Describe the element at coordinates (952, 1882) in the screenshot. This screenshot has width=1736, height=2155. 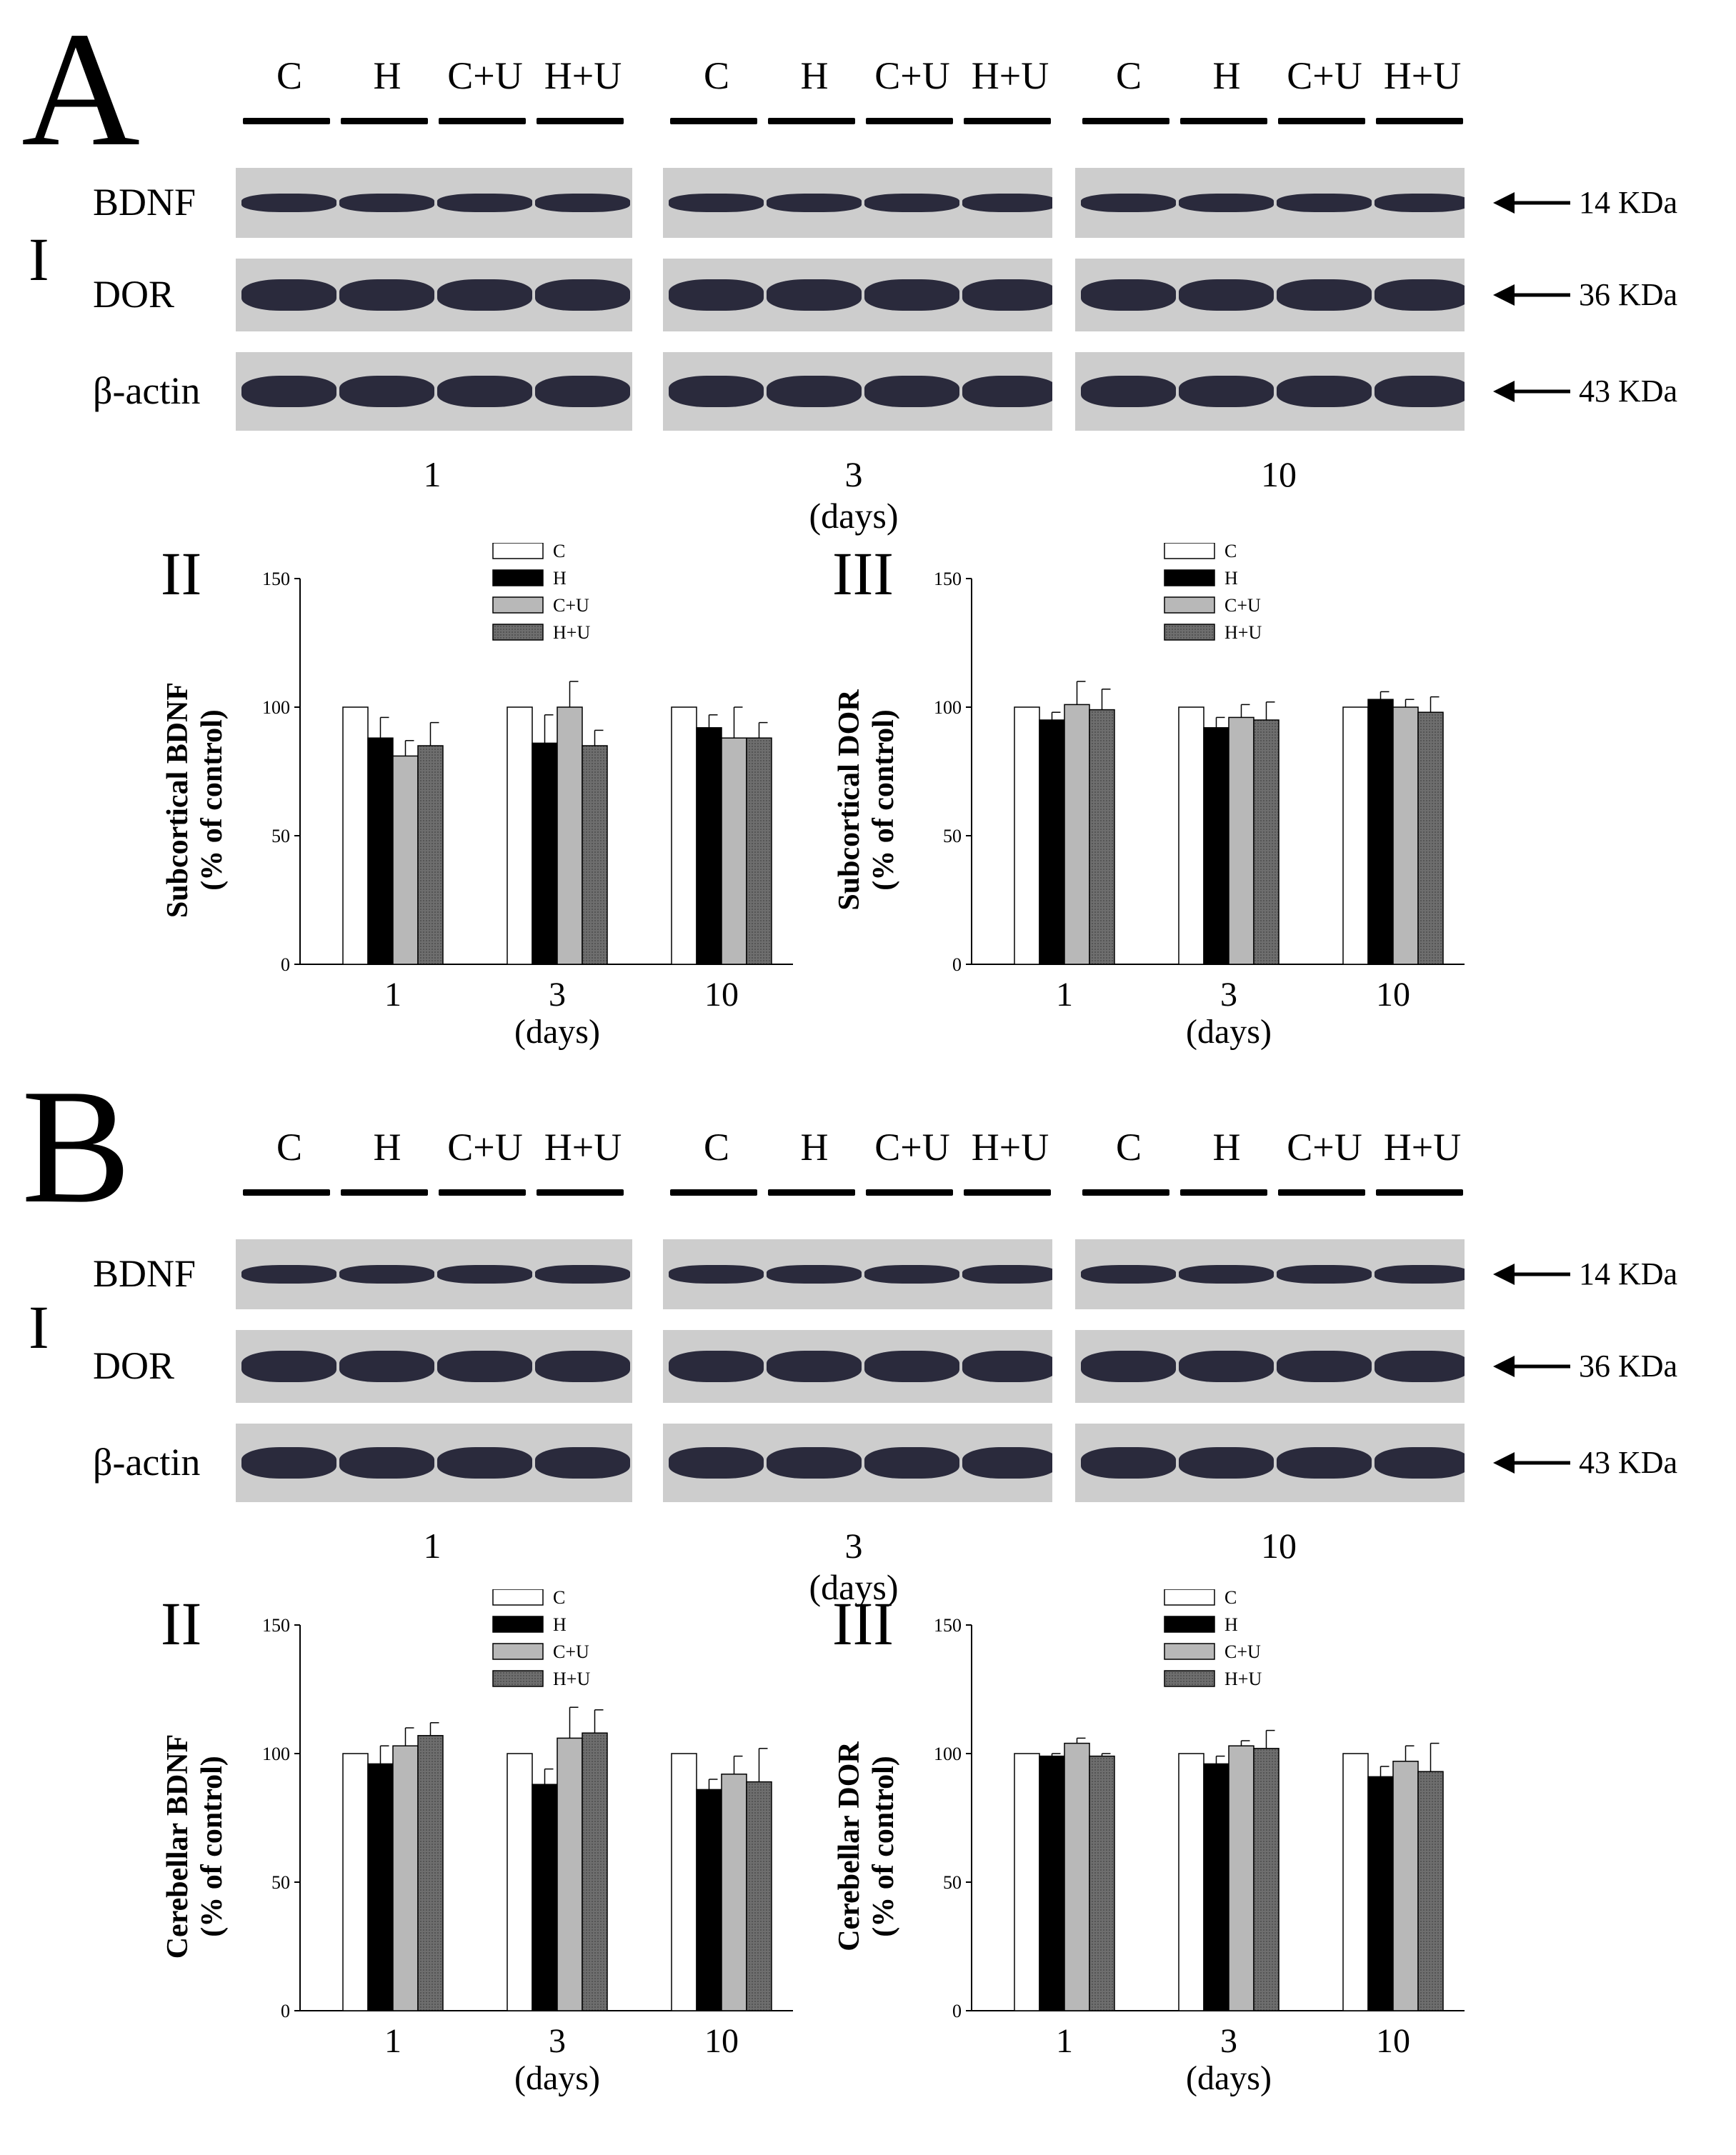
I see `y-tick-label: 50` at that location.